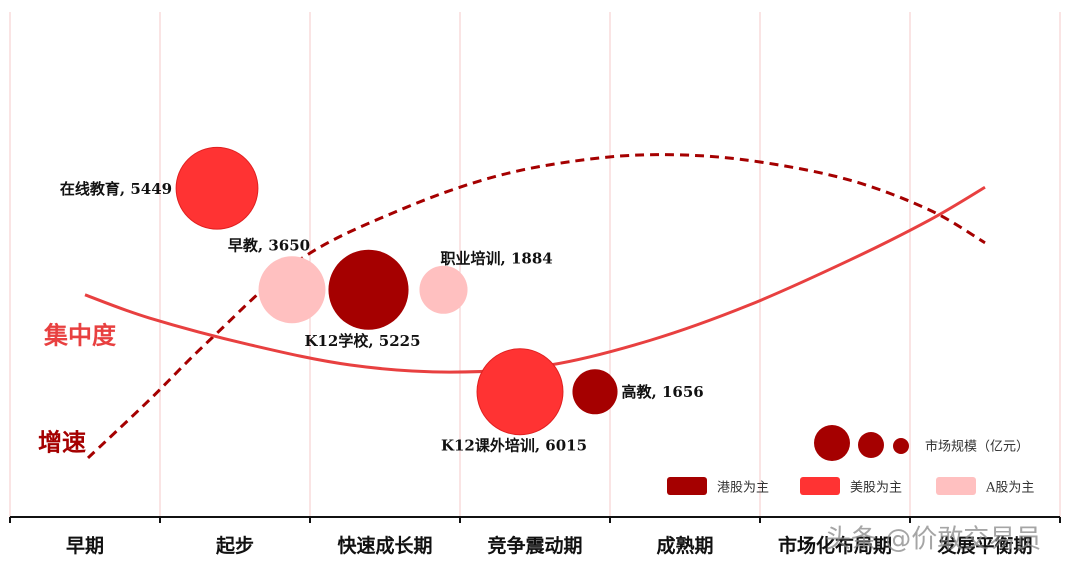  Describe the element at coordinates (85, 546) in the screenshot. I see `x-tick-label: 早期` at that location.